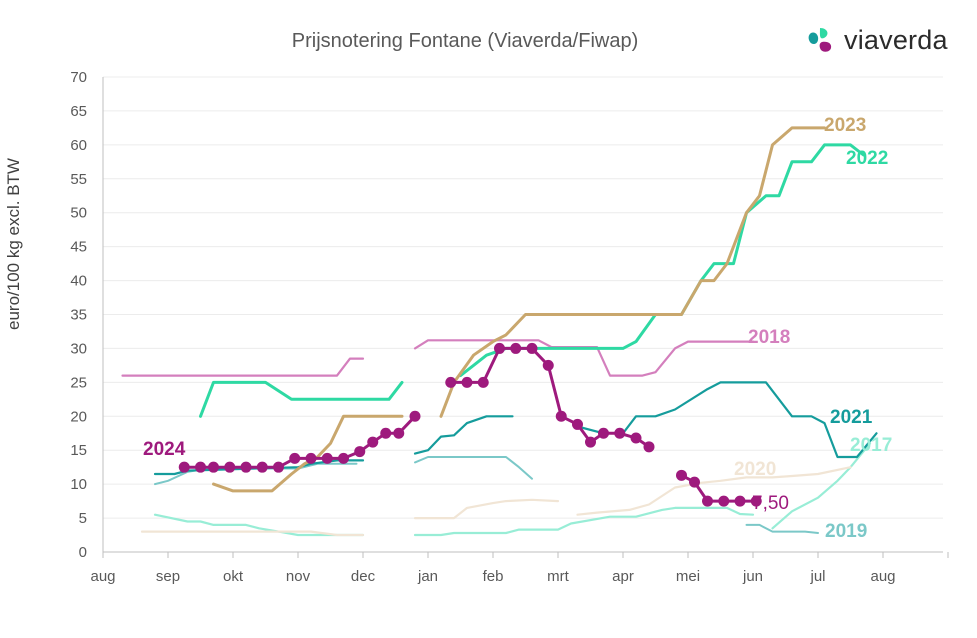 This screenshot has width=977, height=638. I want to click on series-2020, so click(496, 501).